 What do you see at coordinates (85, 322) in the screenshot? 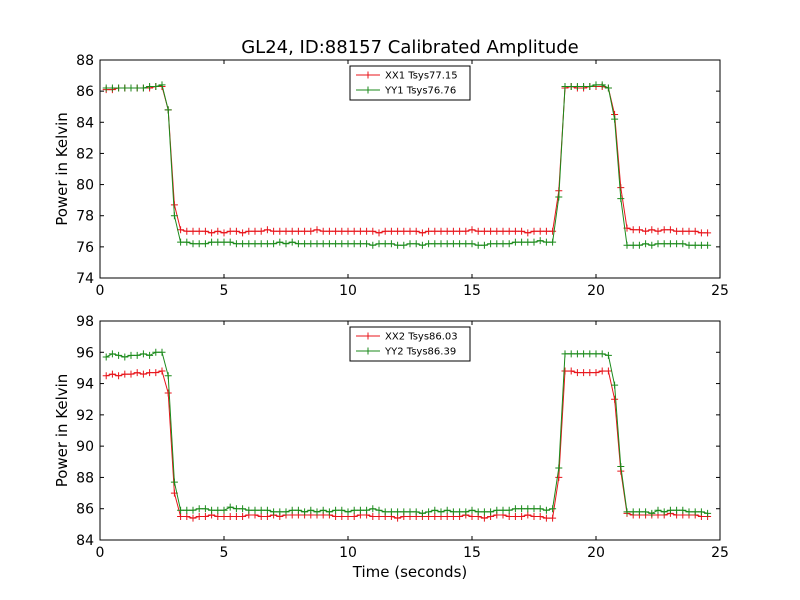
I see `y-tick-label: 98` at bounding box center [85, 322].